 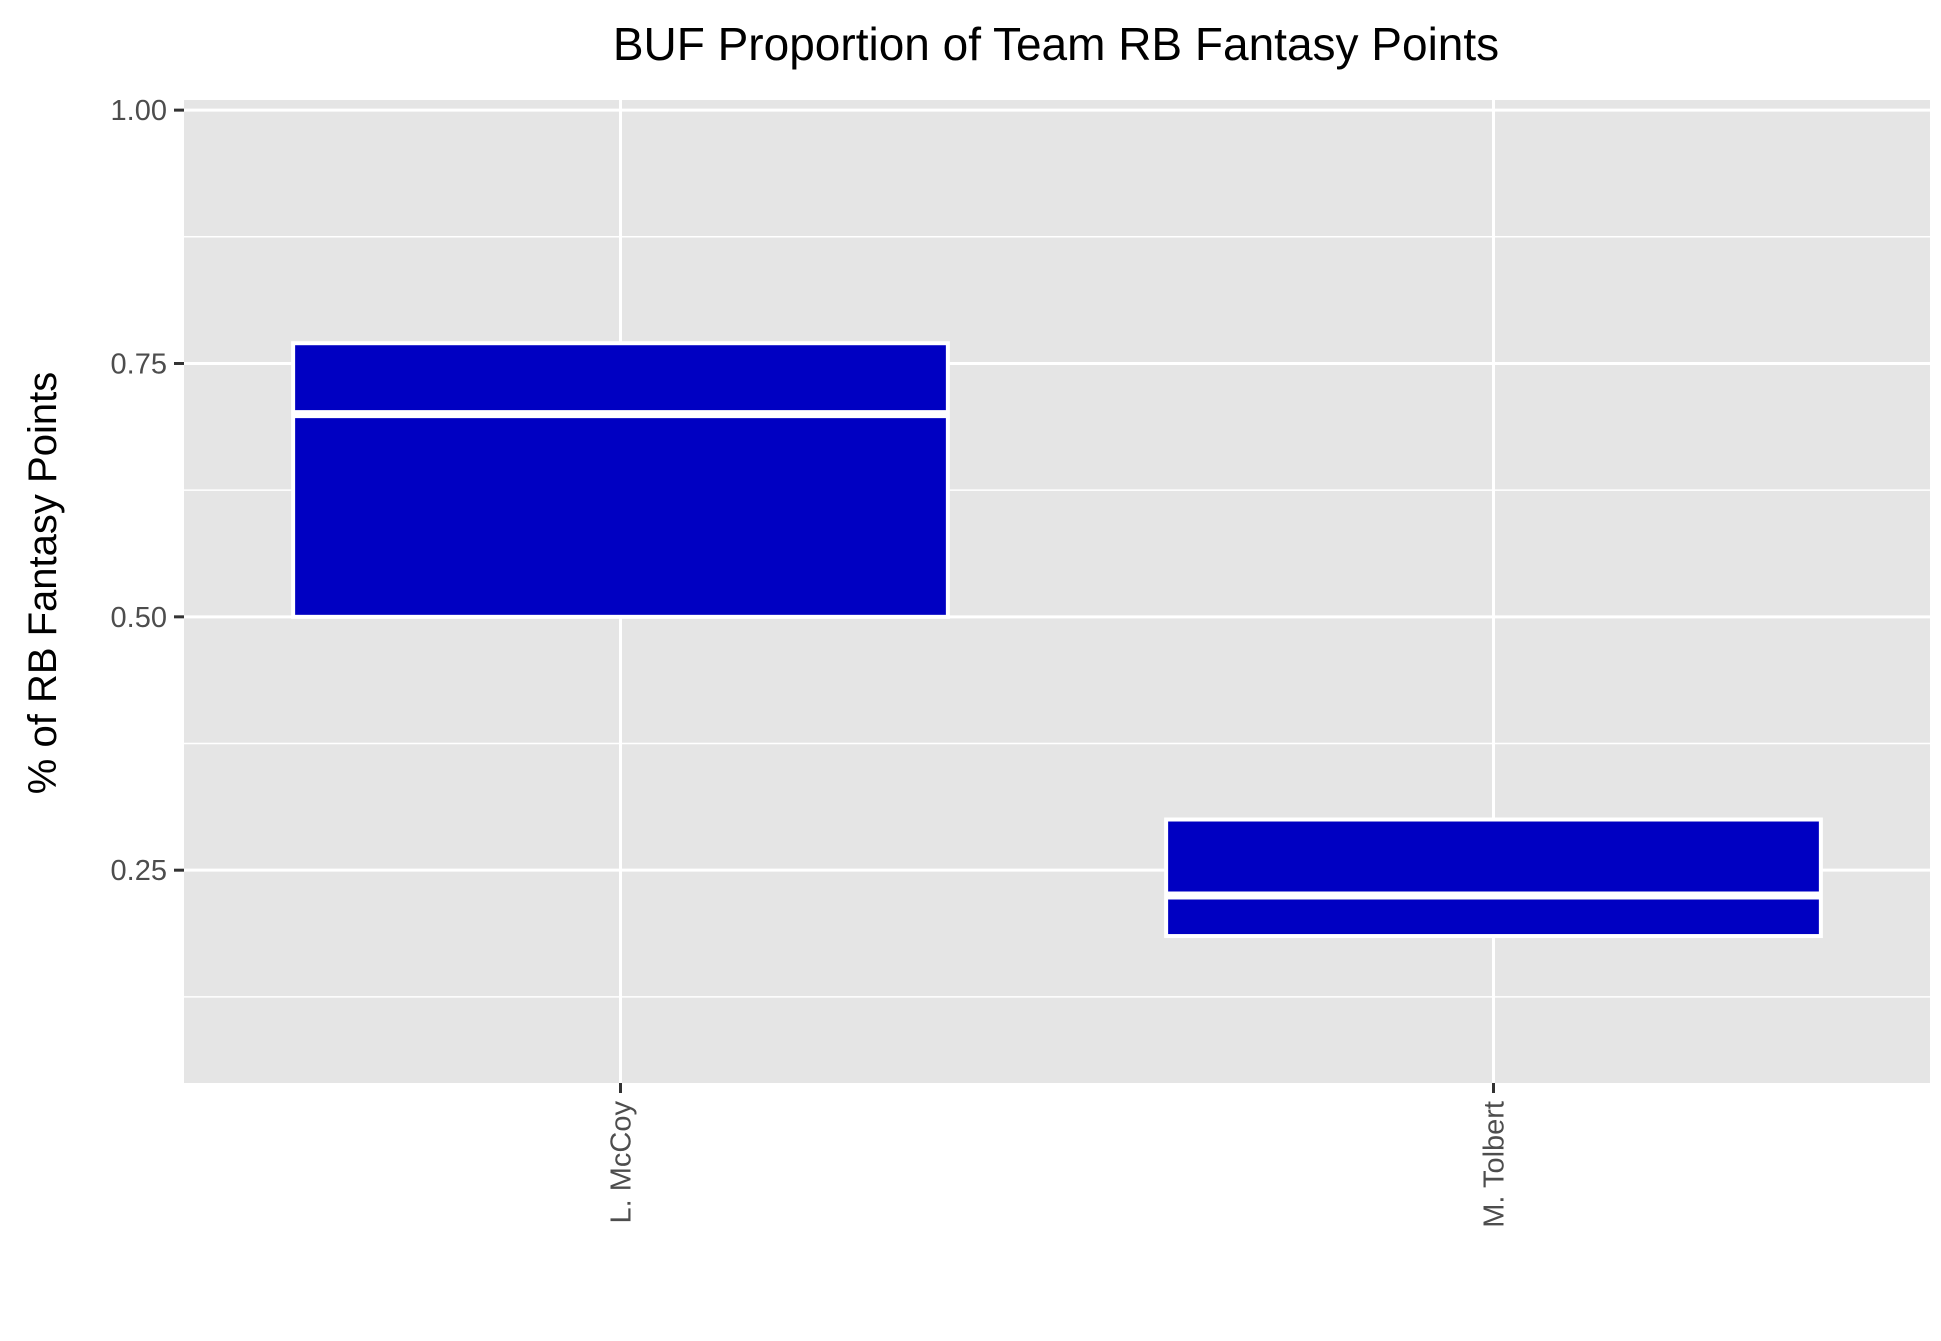 What do you see at coordinates (139, 111) in the screenshot?
I see `y-tick-label: 1.00` at bounding box center [139, 111].